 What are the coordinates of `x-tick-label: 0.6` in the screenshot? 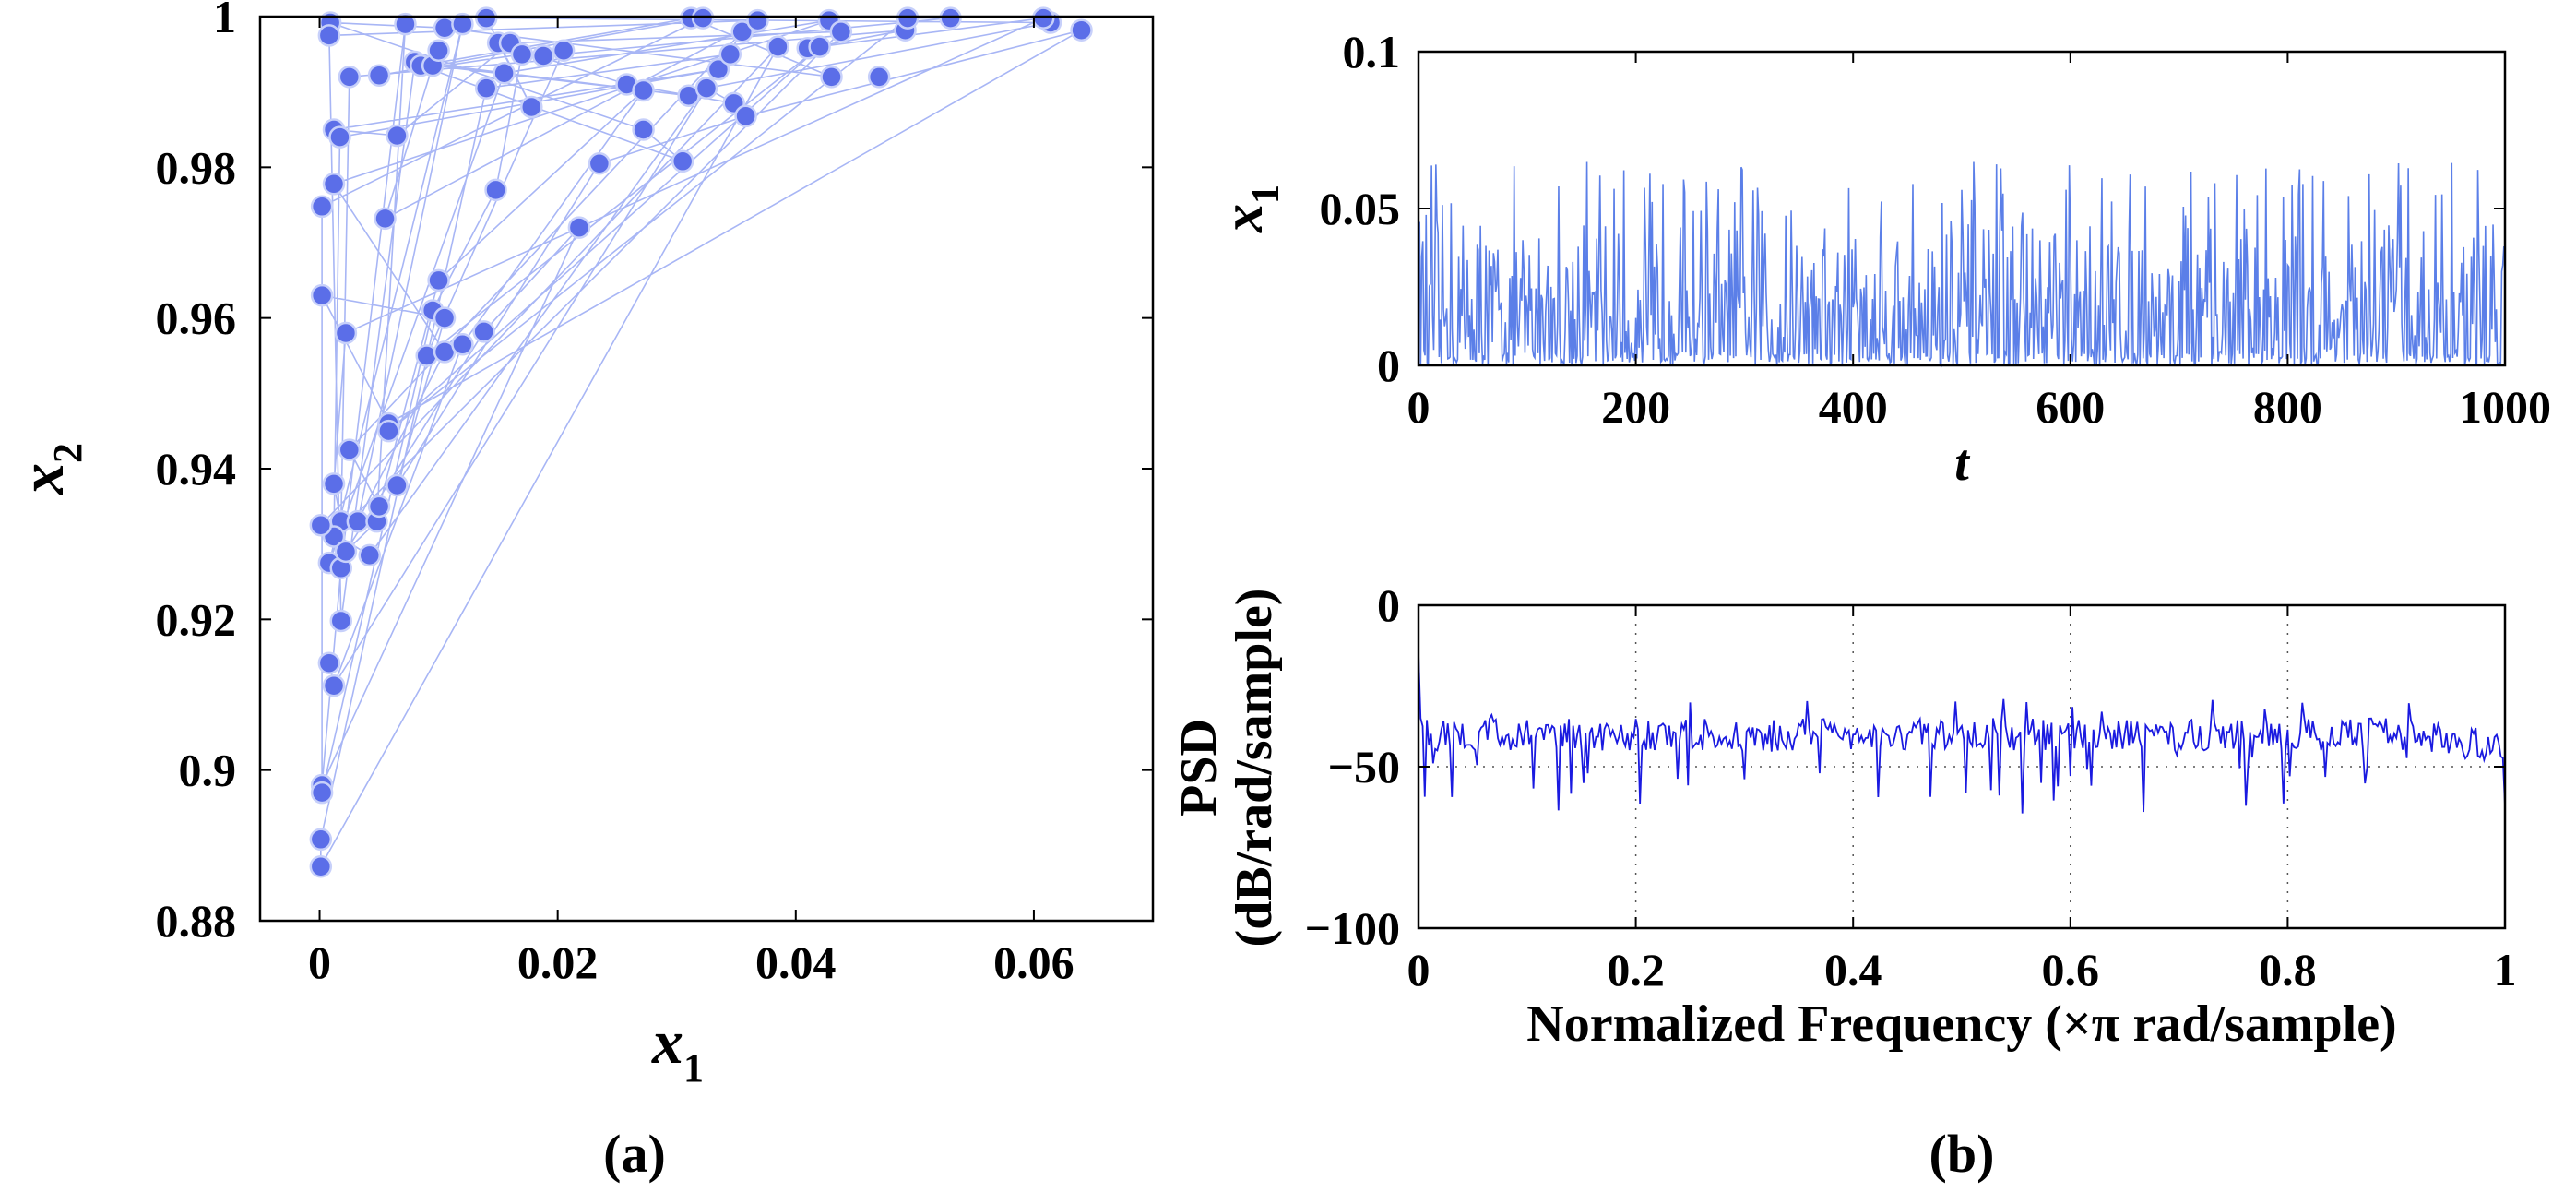 It's located at (2071, 969).